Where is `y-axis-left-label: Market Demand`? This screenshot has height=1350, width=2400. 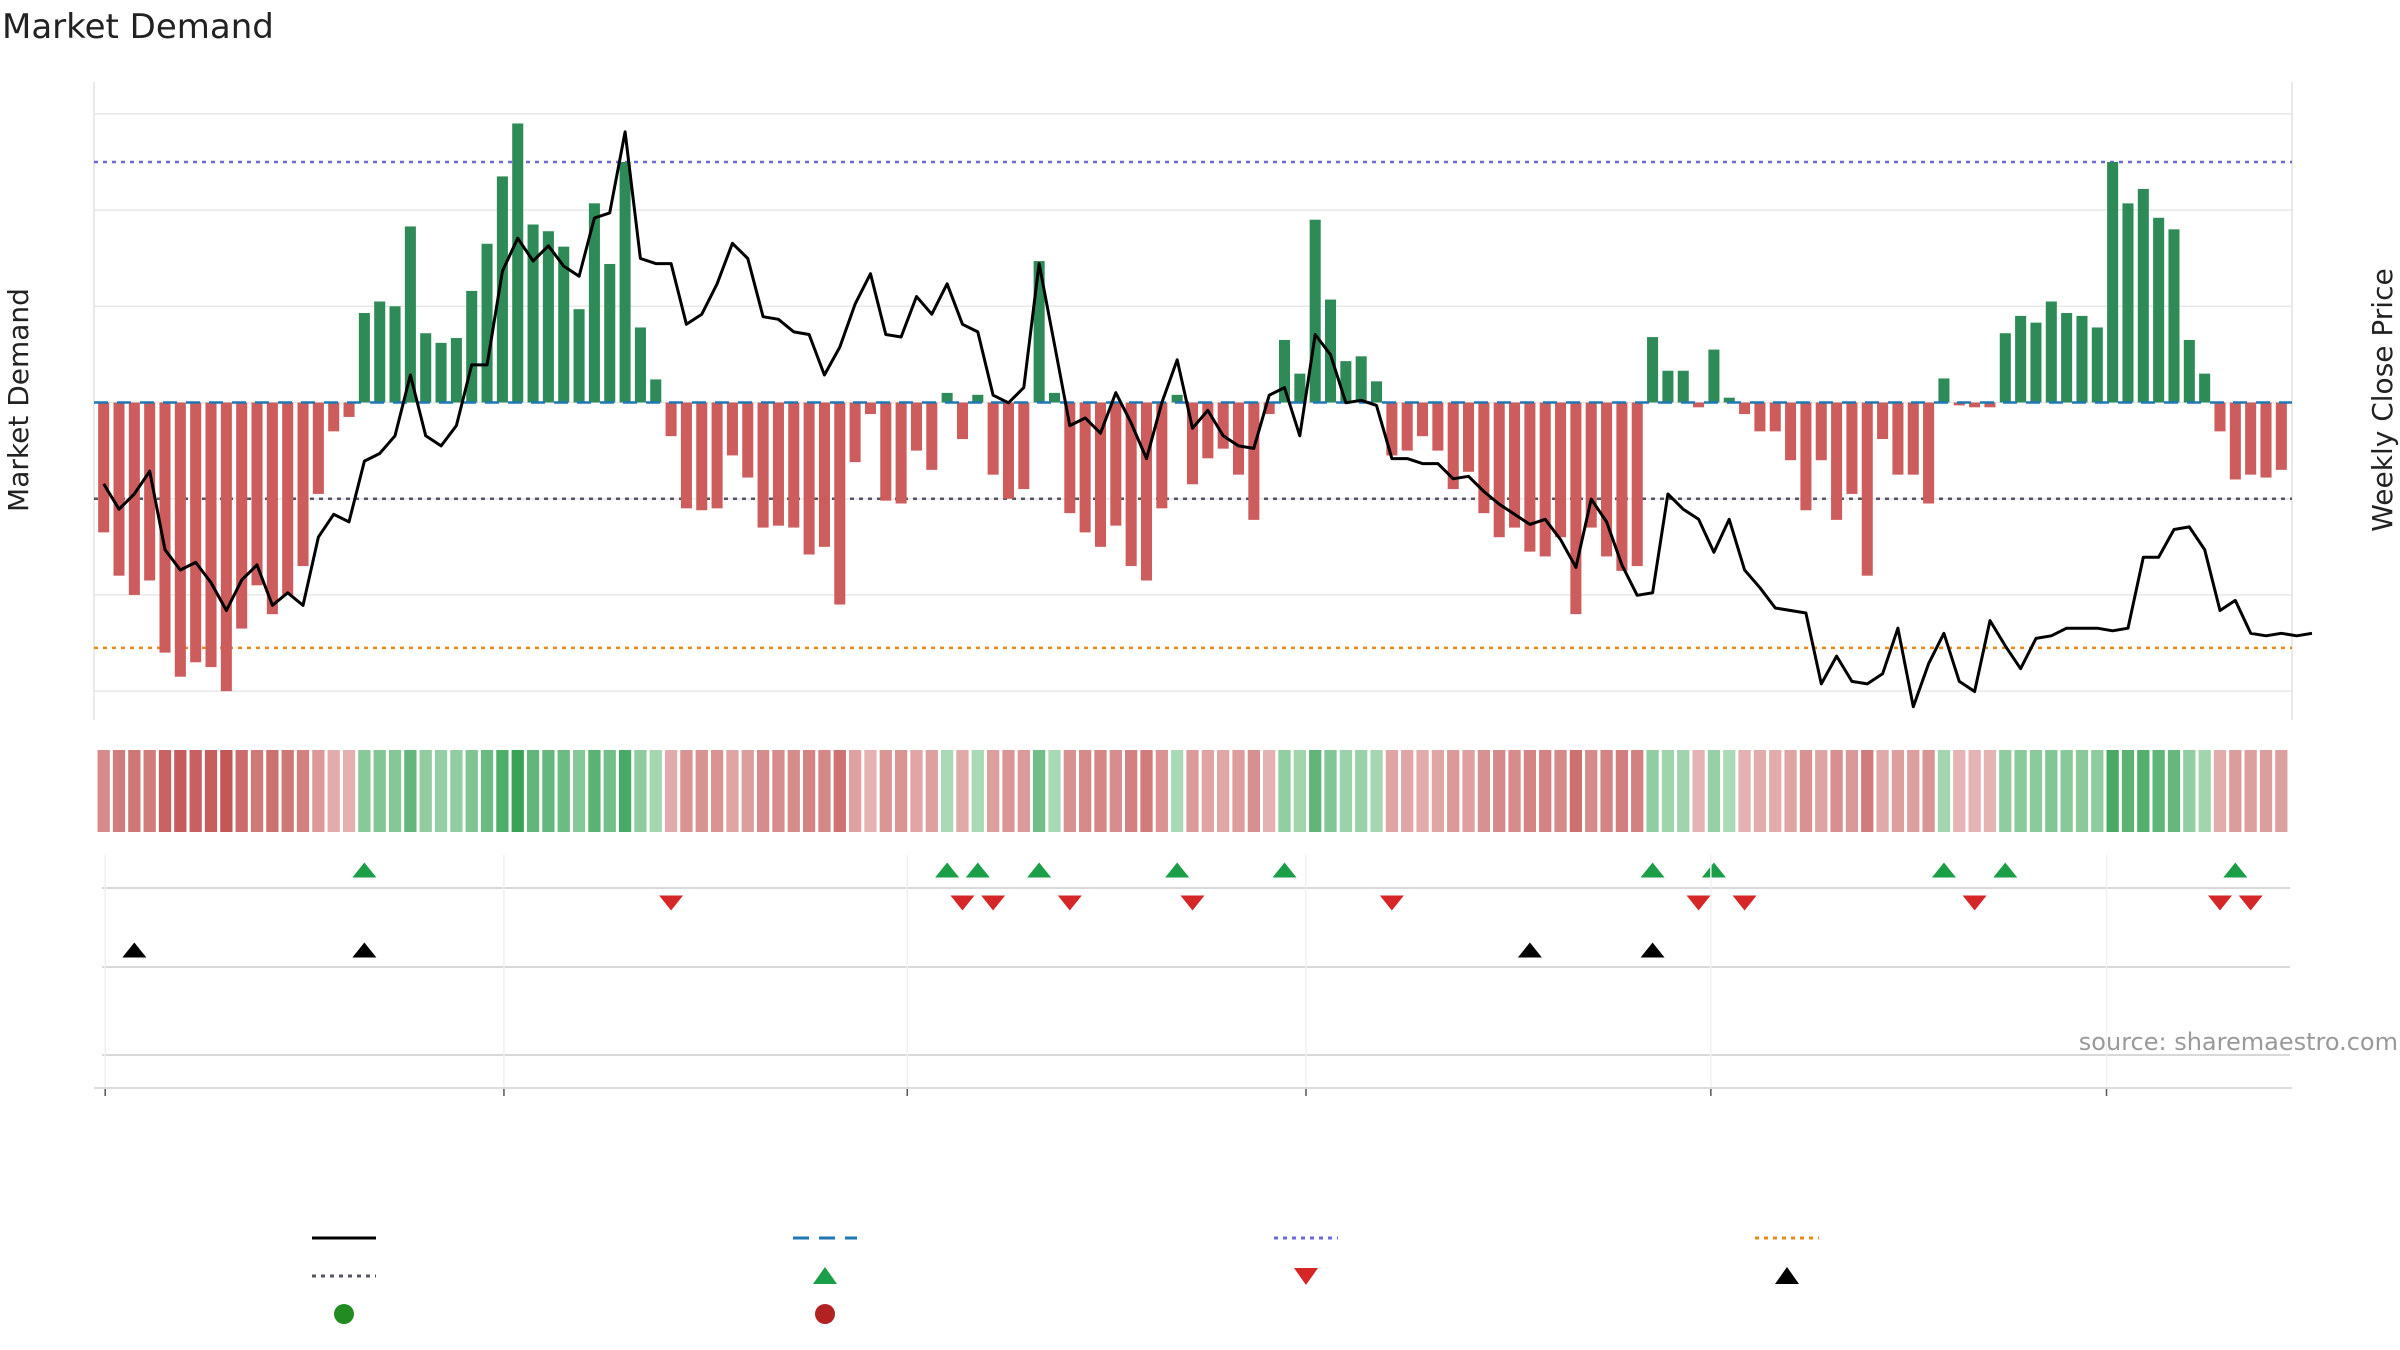
y-axis-left-label: Market Demand is located at coordinates (18, 400).